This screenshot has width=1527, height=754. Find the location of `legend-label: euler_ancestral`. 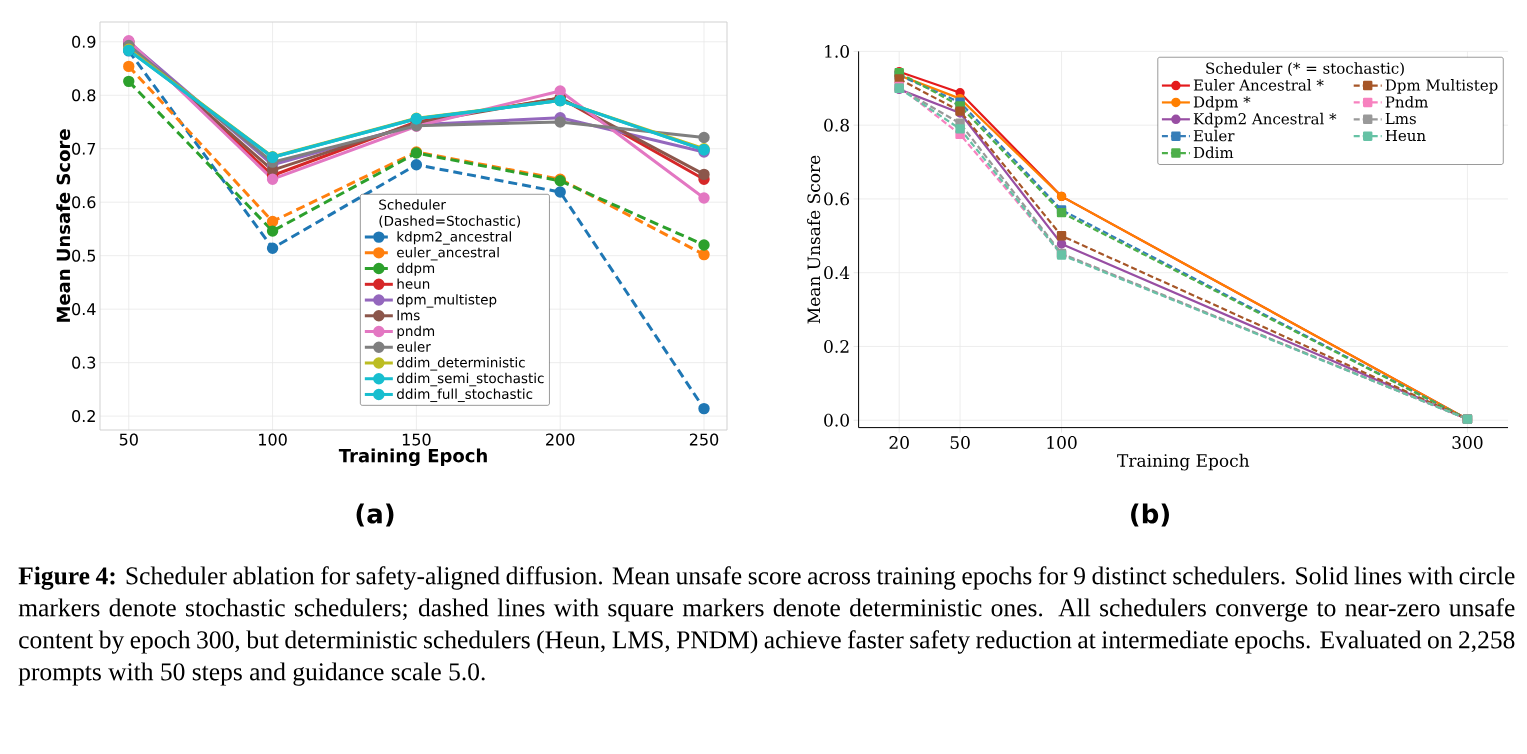

legend-label: euler_ancestral is located at coordinates (448, 253).